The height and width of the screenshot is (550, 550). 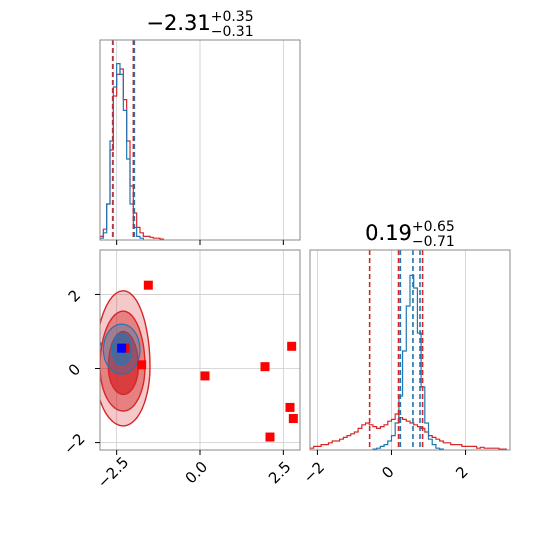 I want to click on x-axis-ticks: −2.5 0.0 2.5, so click(x=194, y=471).